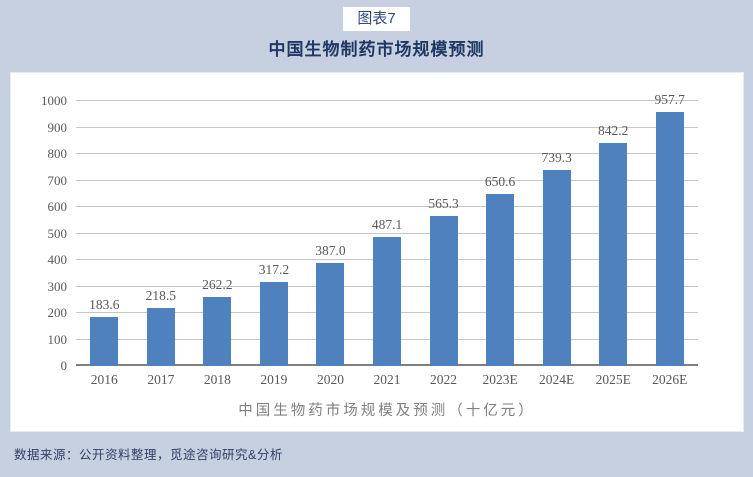 The image size is (753, 477). I want to click on bar-slot: 387.0, so click(330, 233).